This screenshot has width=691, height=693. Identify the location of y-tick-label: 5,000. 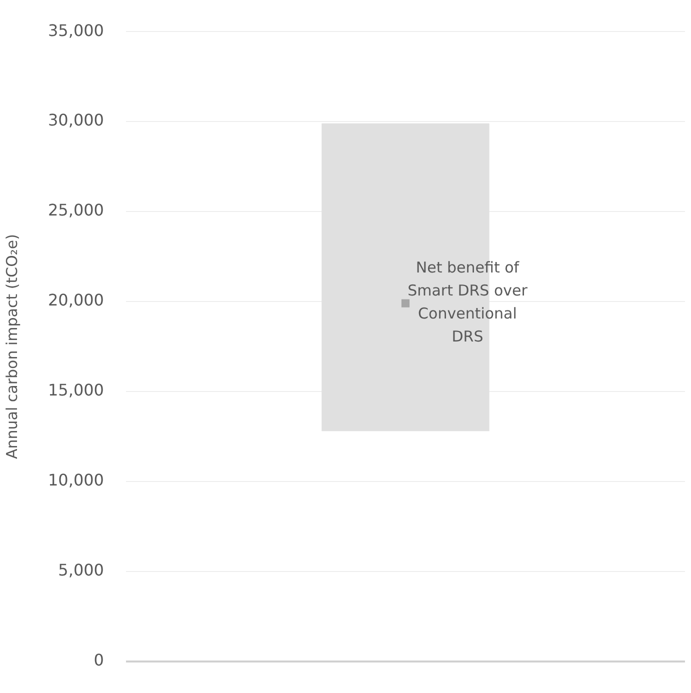
(81, 570).